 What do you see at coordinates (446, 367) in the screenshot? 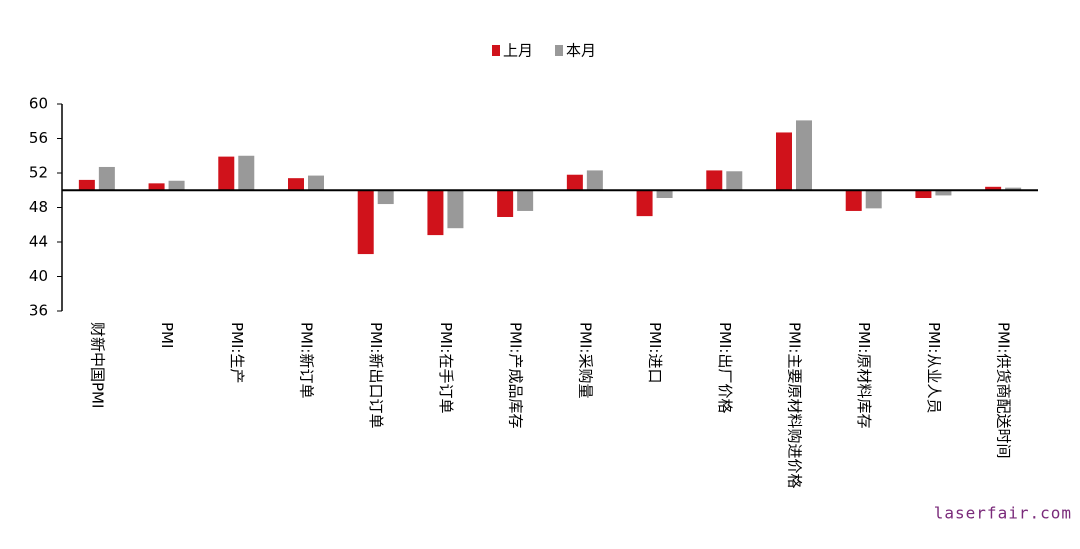
I see `x-tick-label: PMI:在手订单` at bounding box center [446, 367].